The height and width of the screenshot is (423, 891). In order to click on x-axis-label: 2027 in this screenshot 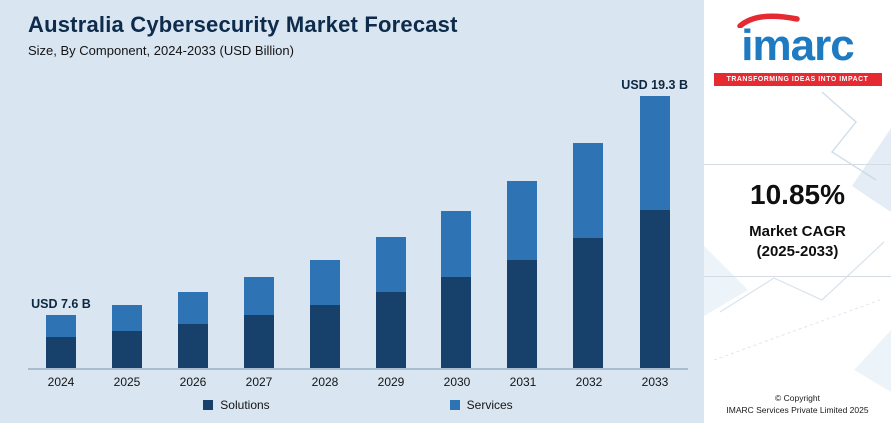, I will do `click(259, 382)`.